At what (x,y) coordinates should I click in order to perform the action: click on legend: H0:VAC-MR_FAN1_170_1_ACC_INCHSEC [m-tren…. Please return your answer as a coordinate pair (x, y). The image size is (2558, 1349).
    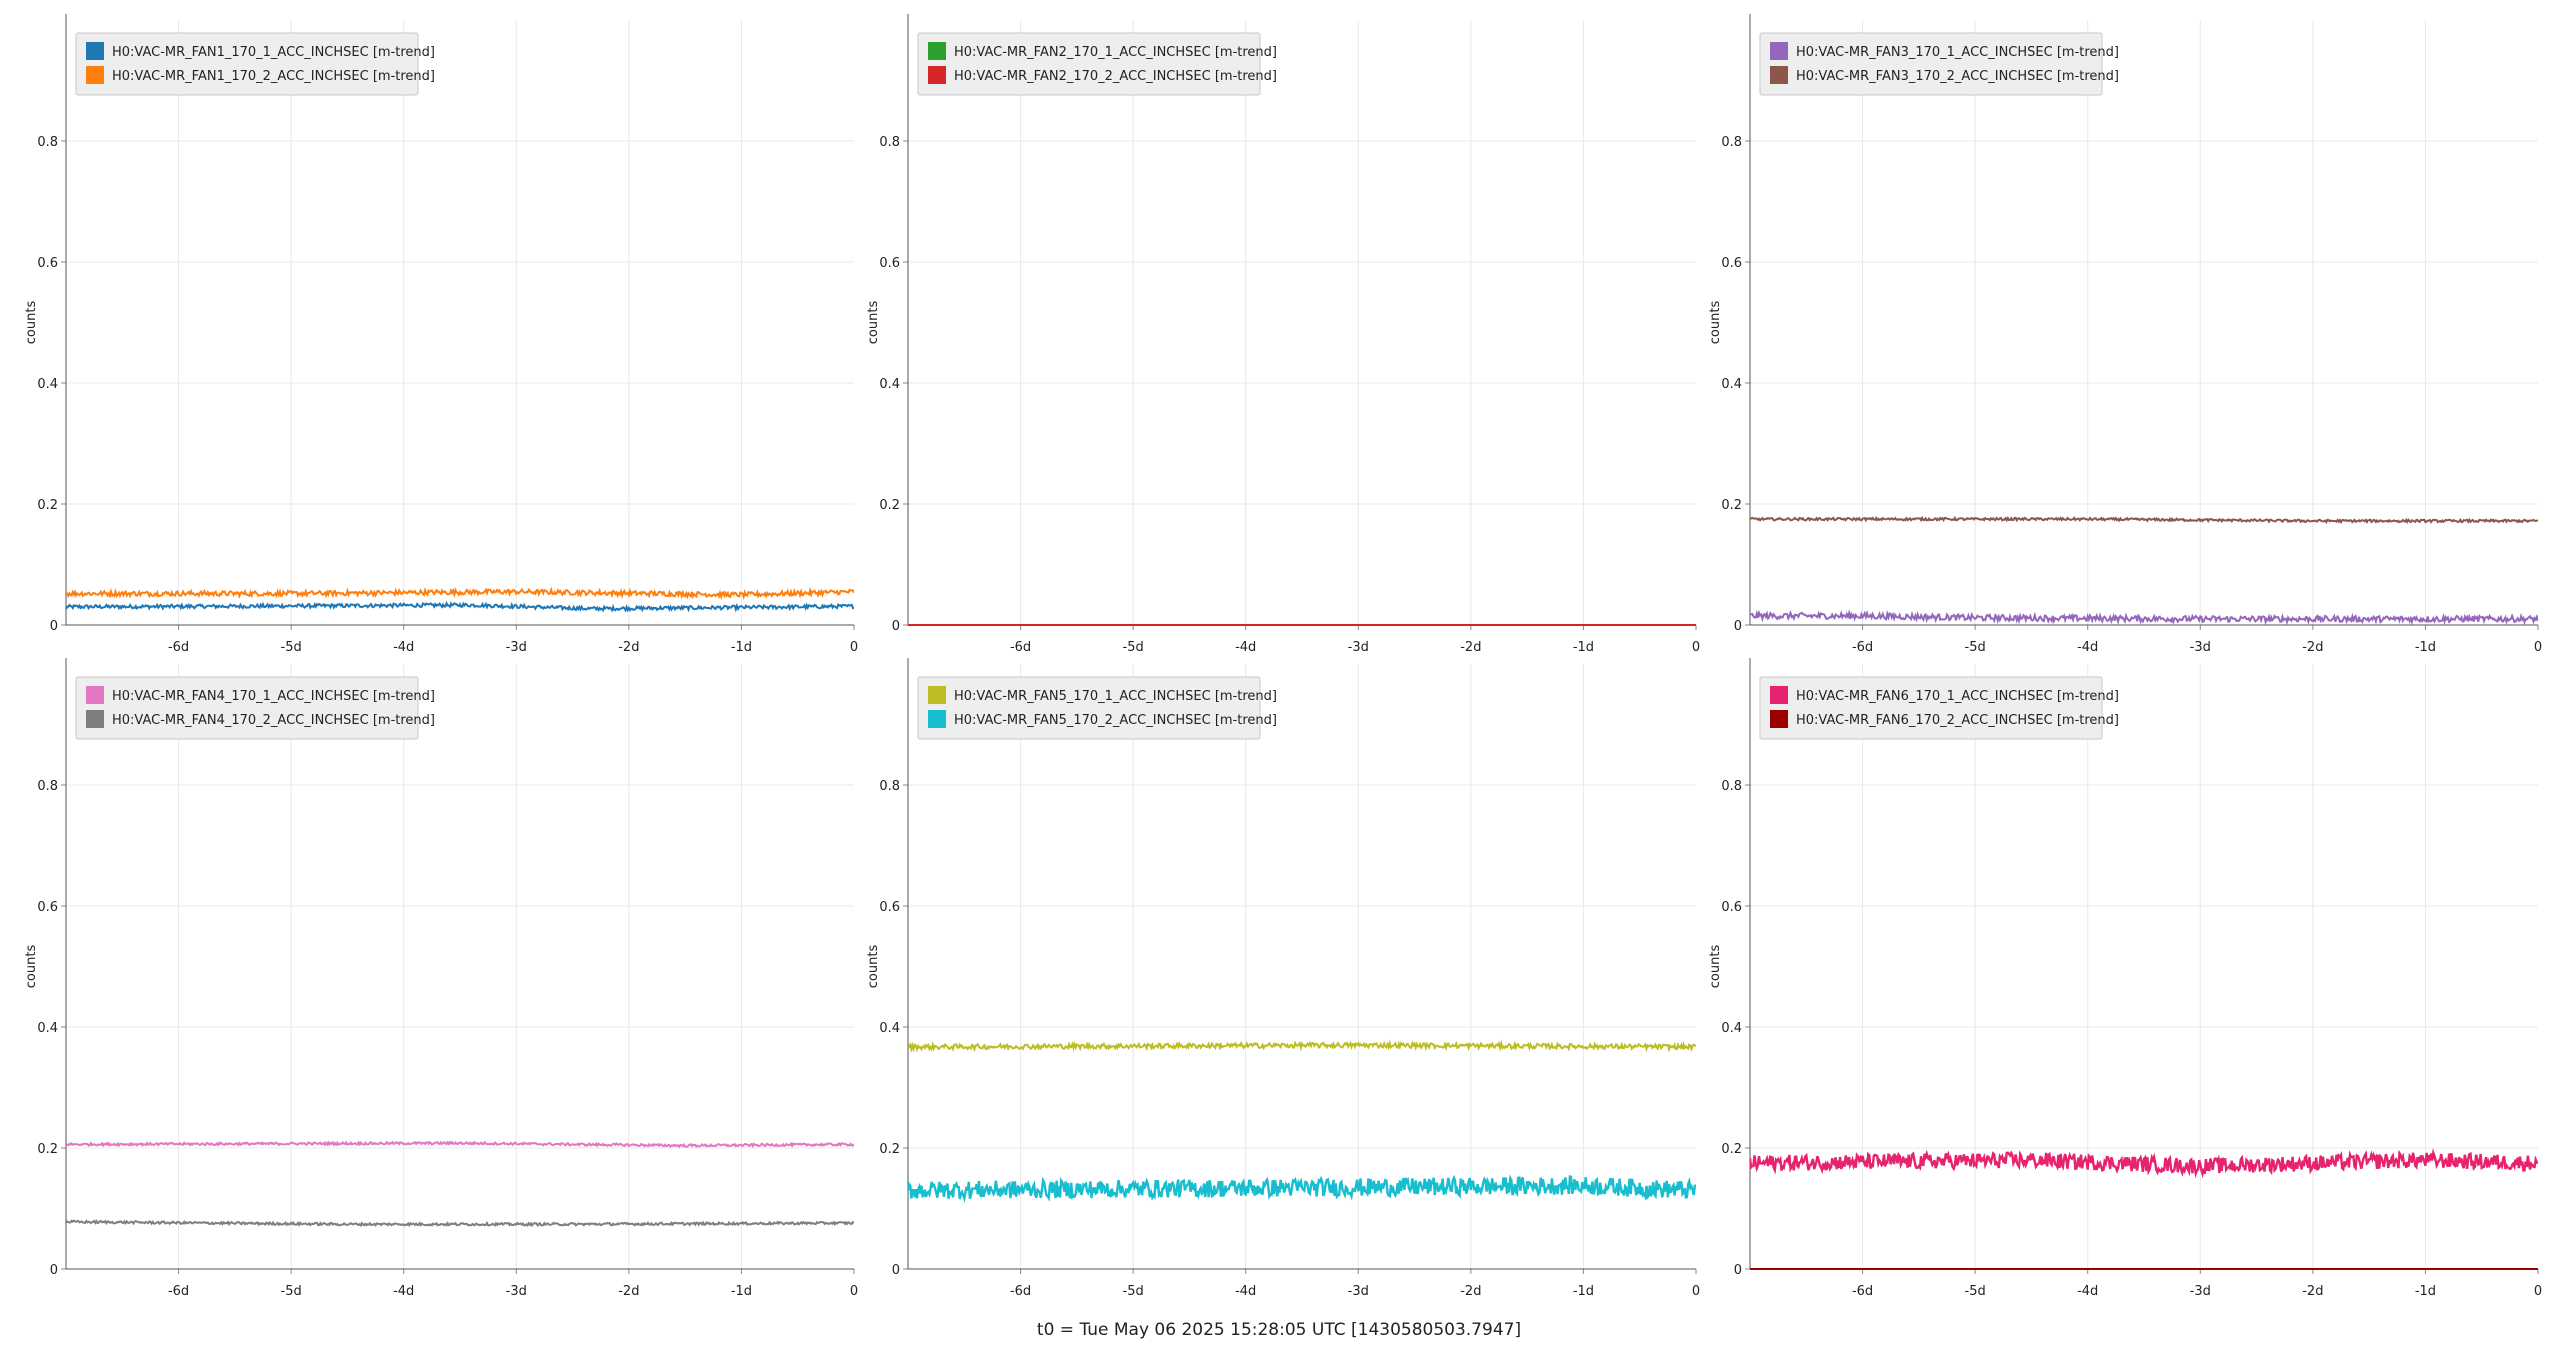
    Looking at the image, I should click on (255, 64).